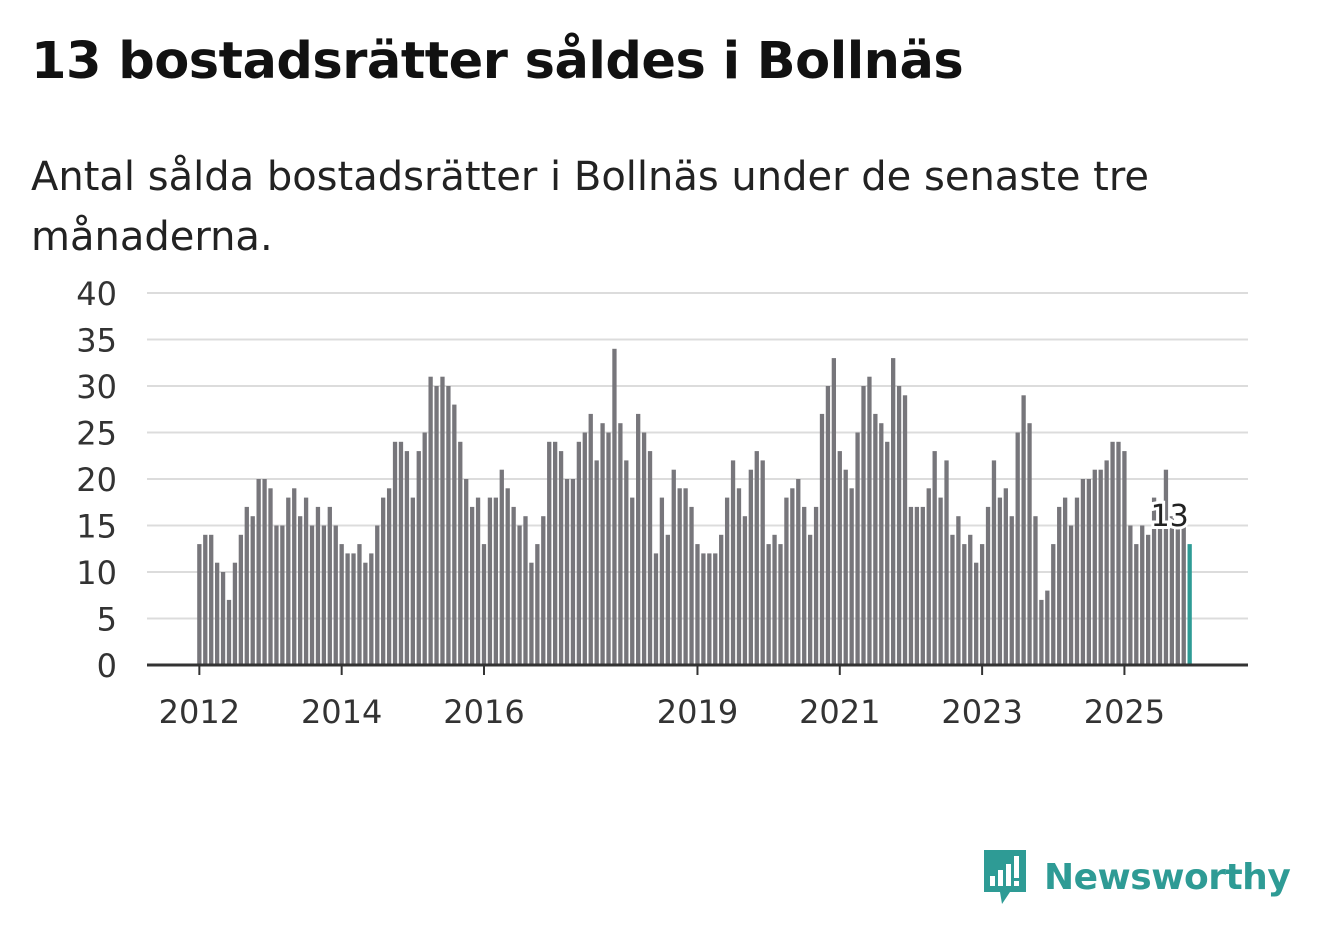  Describe the element at coordinates (96, 527) in the screenshot. I see `y-tick-label: 15` at that location.